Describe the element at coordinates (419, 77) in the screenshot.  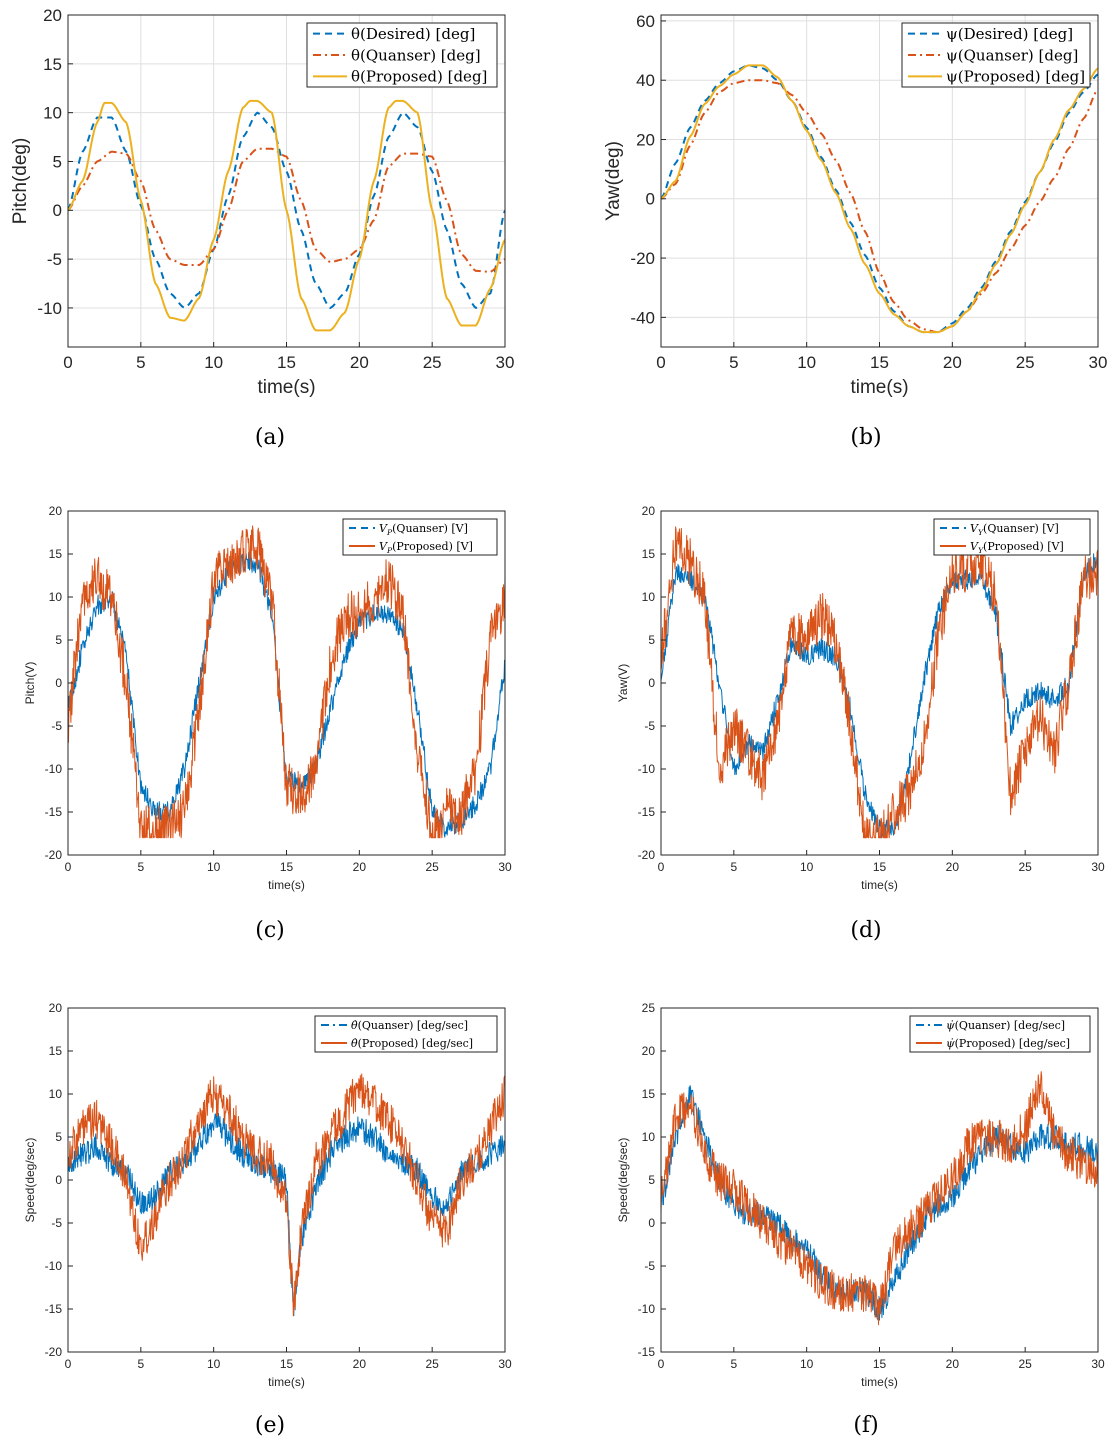
I see `legend-label: θ(Proposed) [deg]` at that location.